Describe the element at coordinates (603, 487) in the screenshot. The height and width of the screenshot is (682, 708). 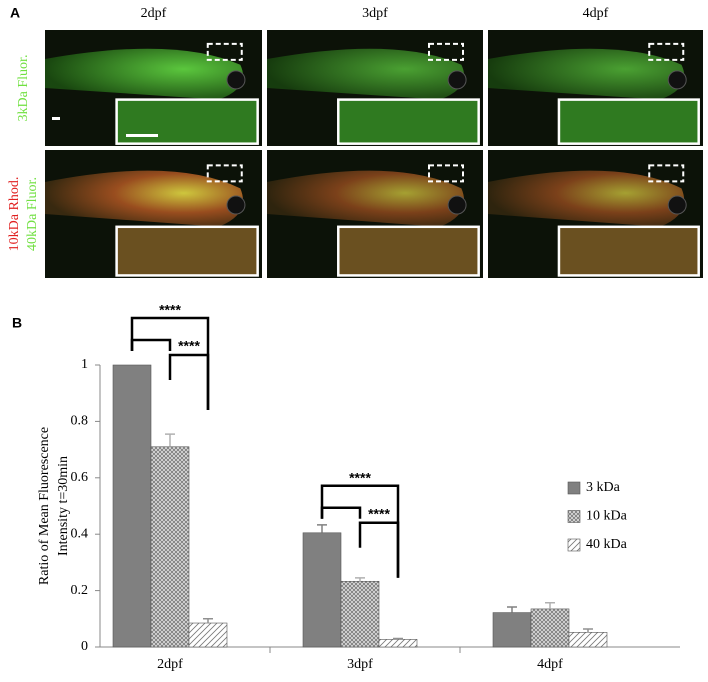
I see `legend-label: 3 kDa` at that location.